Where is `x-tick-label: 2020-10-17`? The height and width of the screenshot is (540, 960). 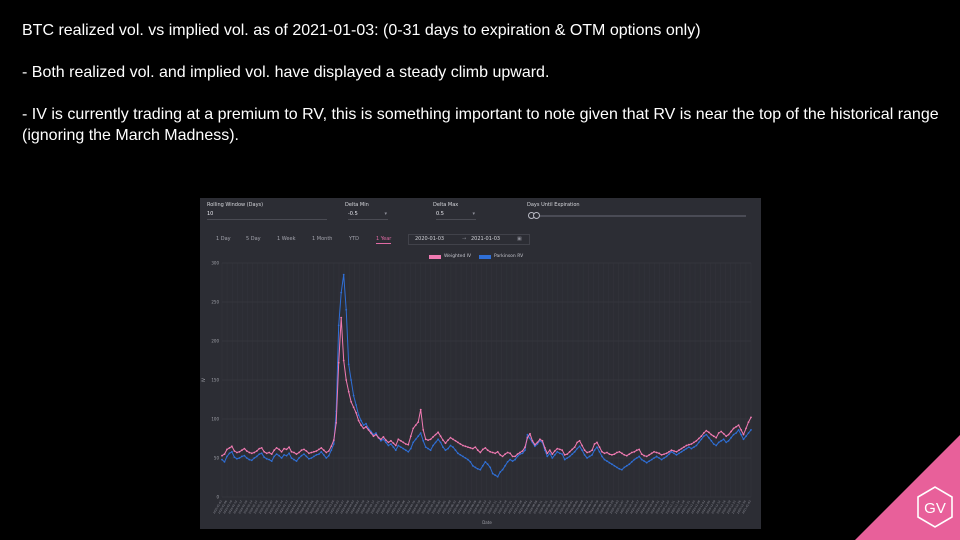
x-tick-label: 2020-10-17 is located at coordinates (634, 506).